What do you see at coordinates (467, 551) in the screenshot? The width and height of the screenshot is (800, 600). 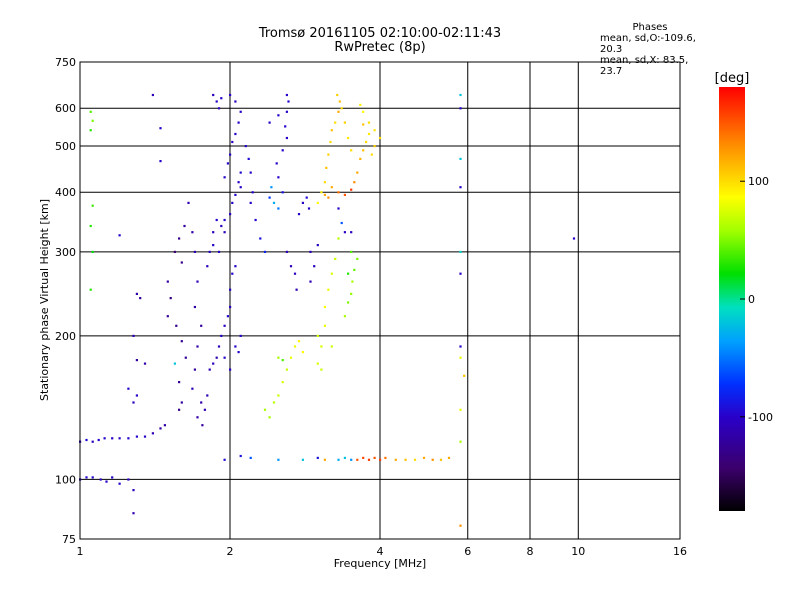 I see `x-tick-label: 6` at bounding box center [467, 551].